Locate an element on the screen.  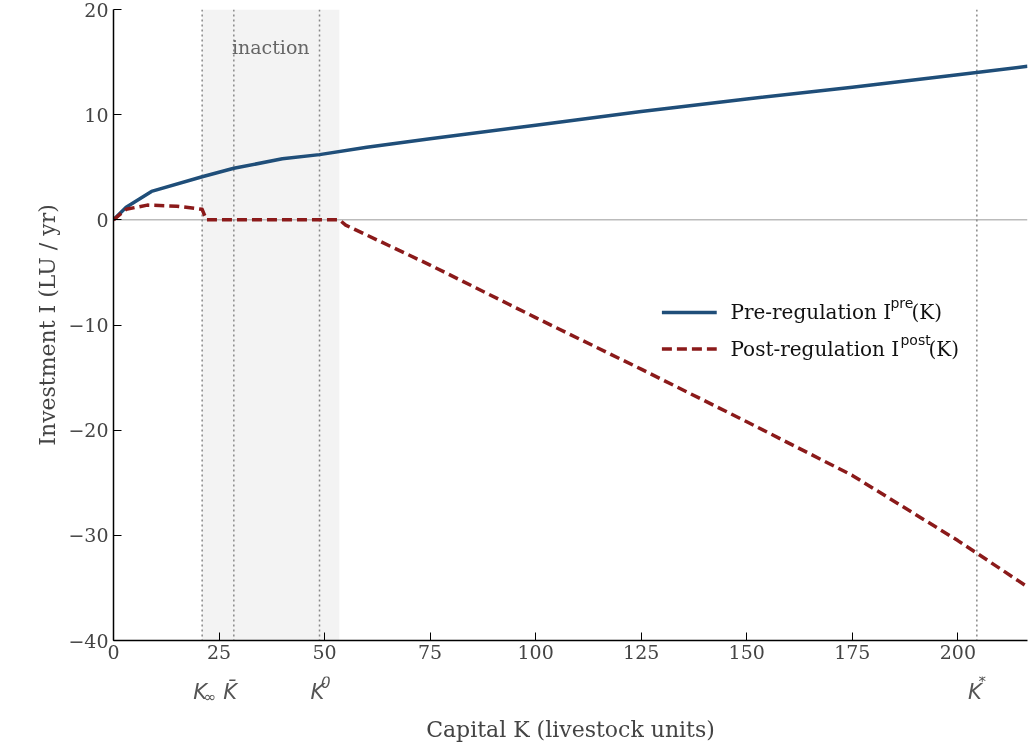
x-tick-label: 175 is located at coordinates (852, 651).